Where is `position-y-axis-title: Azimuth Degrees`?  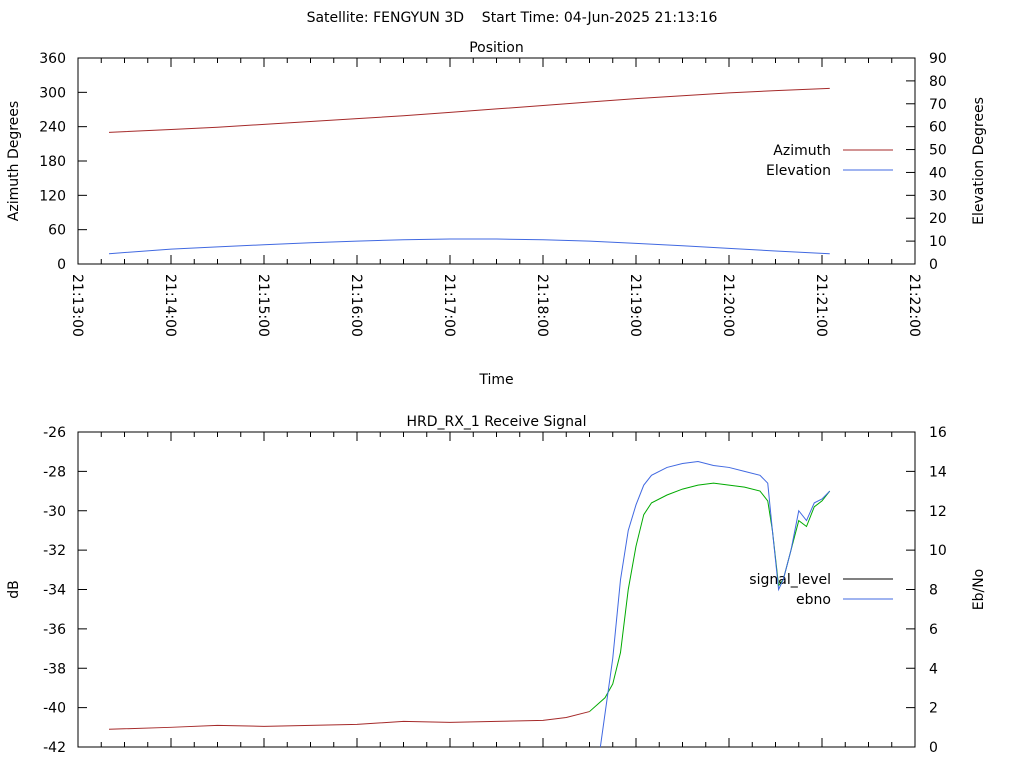 position-y-axis-title: Azimuth Degrees is located at coordinates (14, 161).